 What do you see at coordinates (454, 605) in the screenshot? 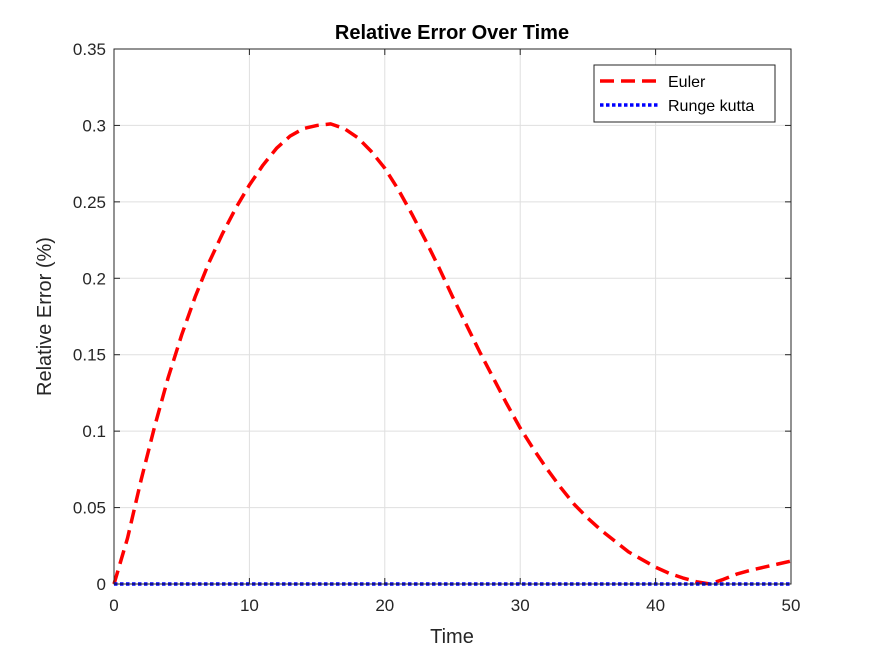
I see `x-tick-labels: 0 10 20 30 40 50` at bounding box center [454, 605].